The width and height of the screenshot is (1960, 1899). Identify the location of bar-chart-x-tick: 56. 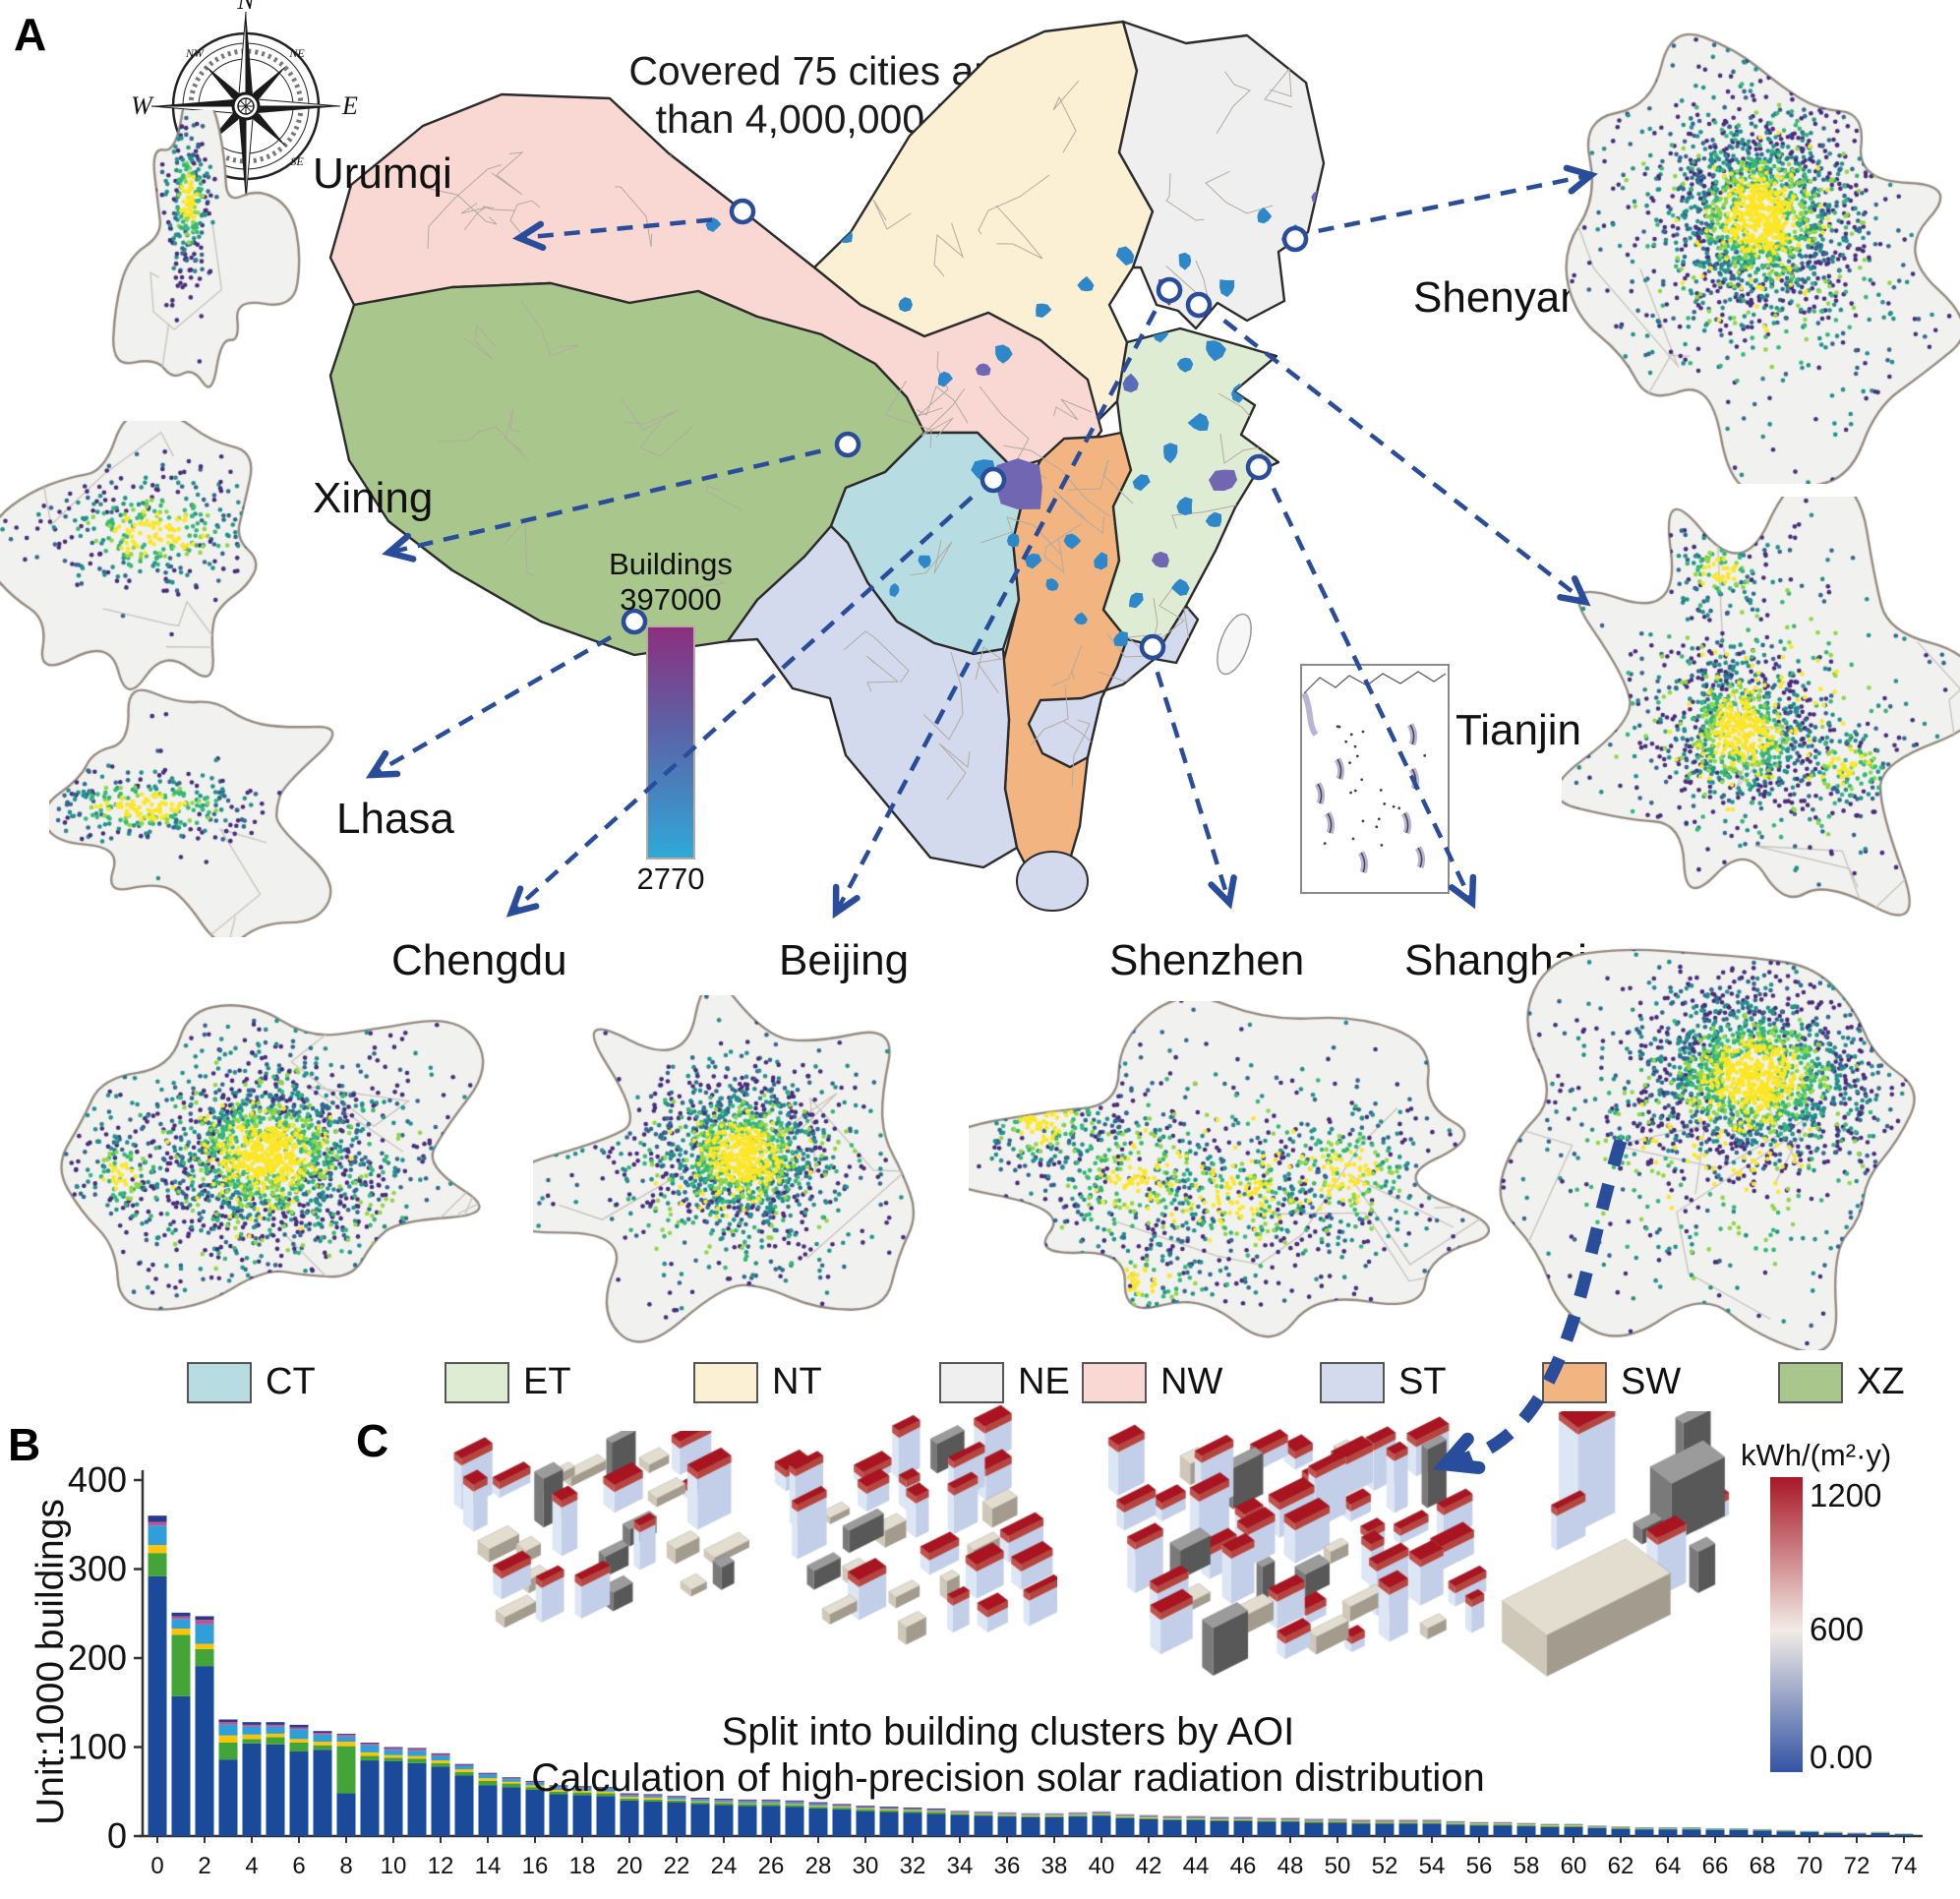
(1479, 1866).